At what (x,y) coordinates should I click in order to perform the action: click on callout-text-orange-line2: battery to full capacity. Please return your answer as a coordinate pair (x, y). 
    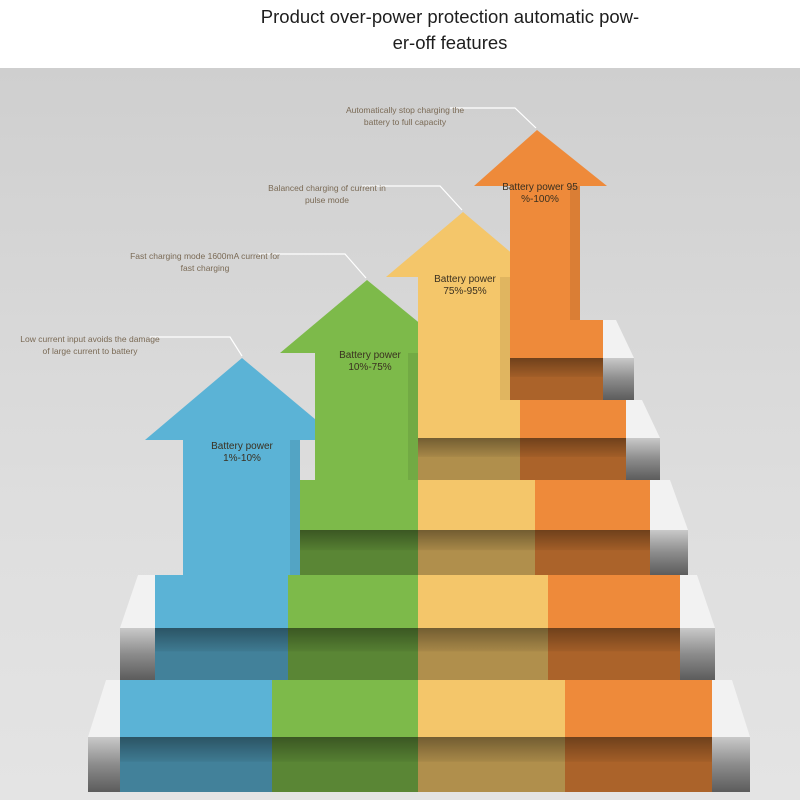
    Looking at the image, I should click on (405, 122).